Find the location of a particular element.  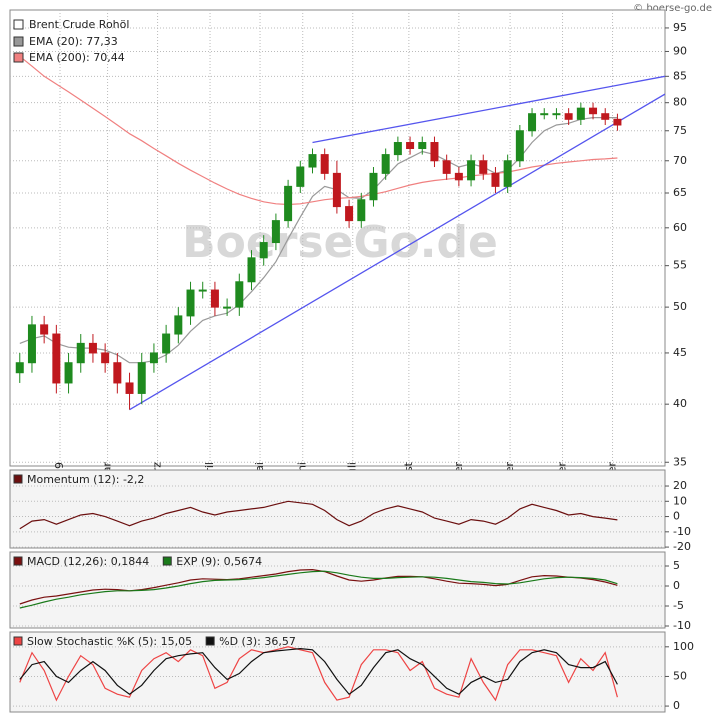

y-tick-label: -20 is located at coordinates (682, 546).